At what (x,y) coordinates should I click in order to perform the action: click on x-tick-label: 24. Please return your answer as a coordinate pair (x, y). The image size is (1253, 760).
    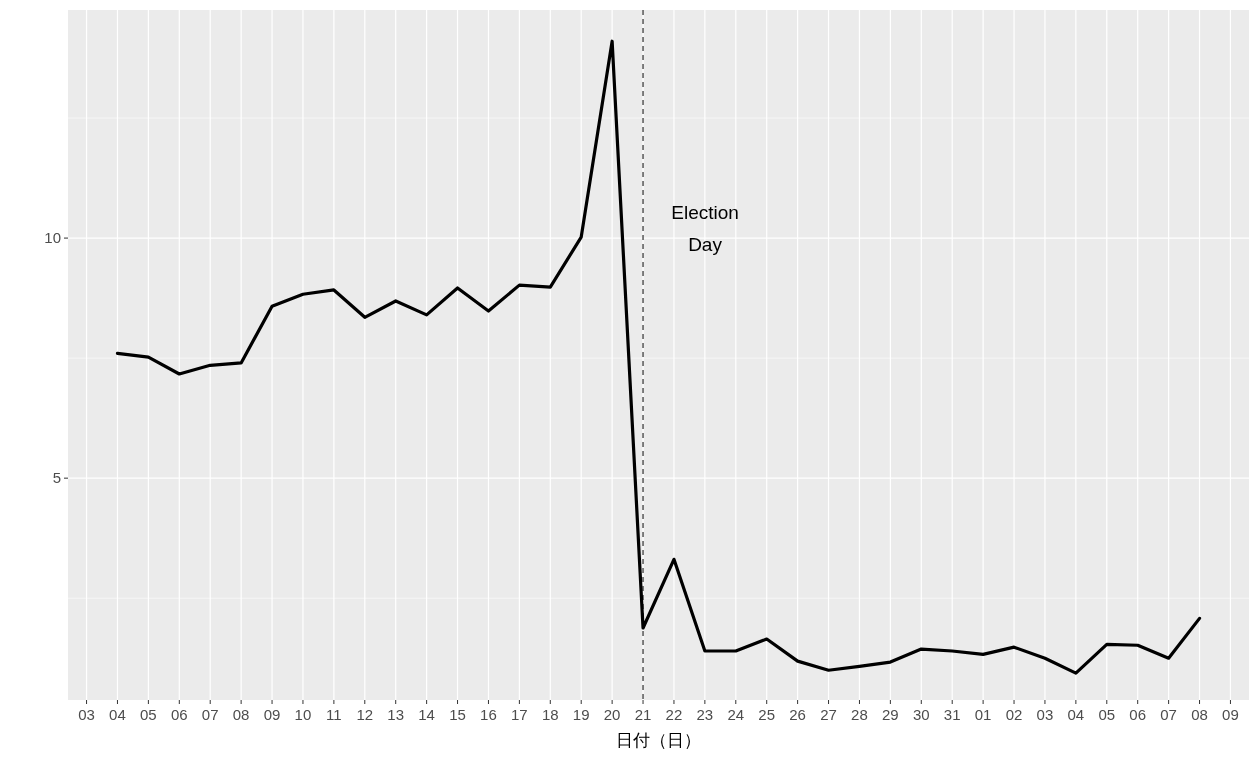
    Looking at the image, I should click on (736, 714).